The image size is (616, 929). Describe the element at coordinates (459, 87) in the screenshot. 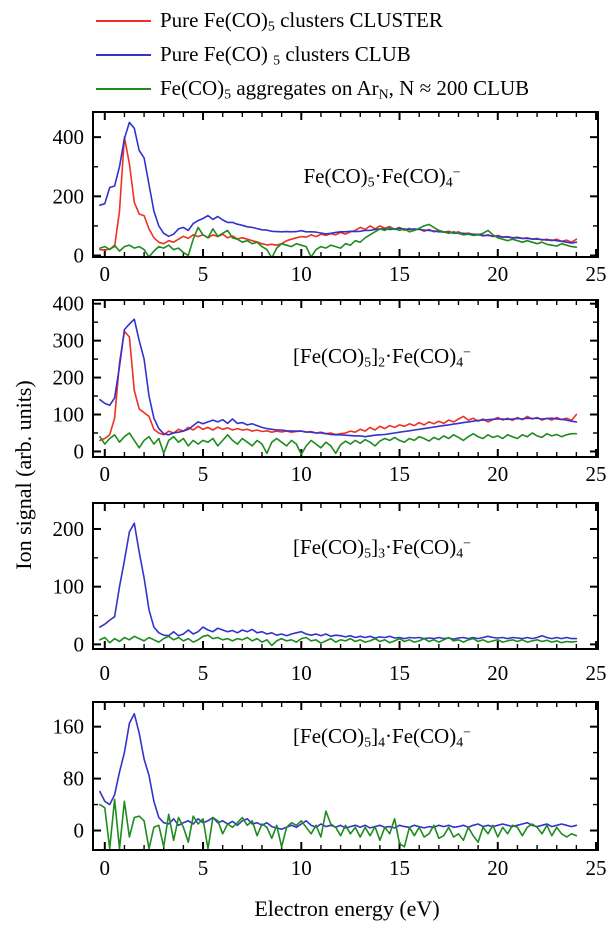

I see `text-run: , N ≈ 200 CLUB` at that location.